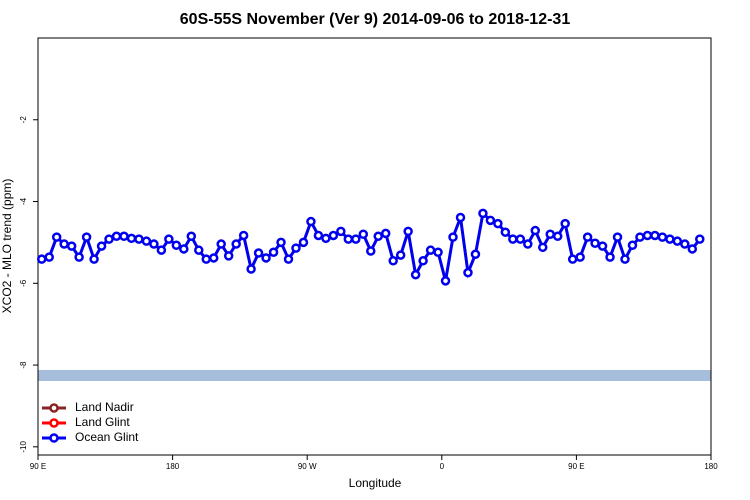  Describe the element at coordinates (307, 466) in the screenshot. I see `x-tick-label: 90 W` at that location.